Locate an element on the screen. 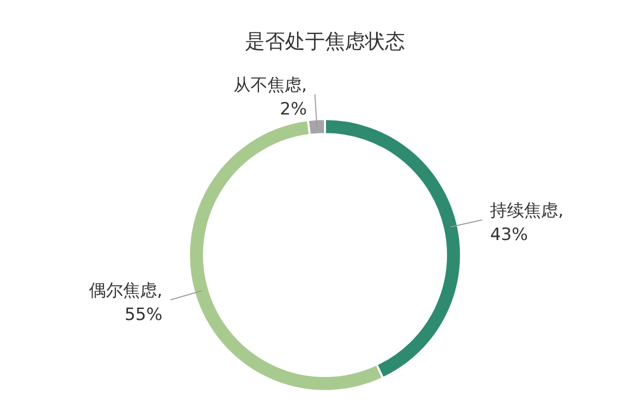 Image resolution: width=640 pixels, height=414 pixels. chart-title: 是否处于焦虑状态 is located at coordinates (325, 41).